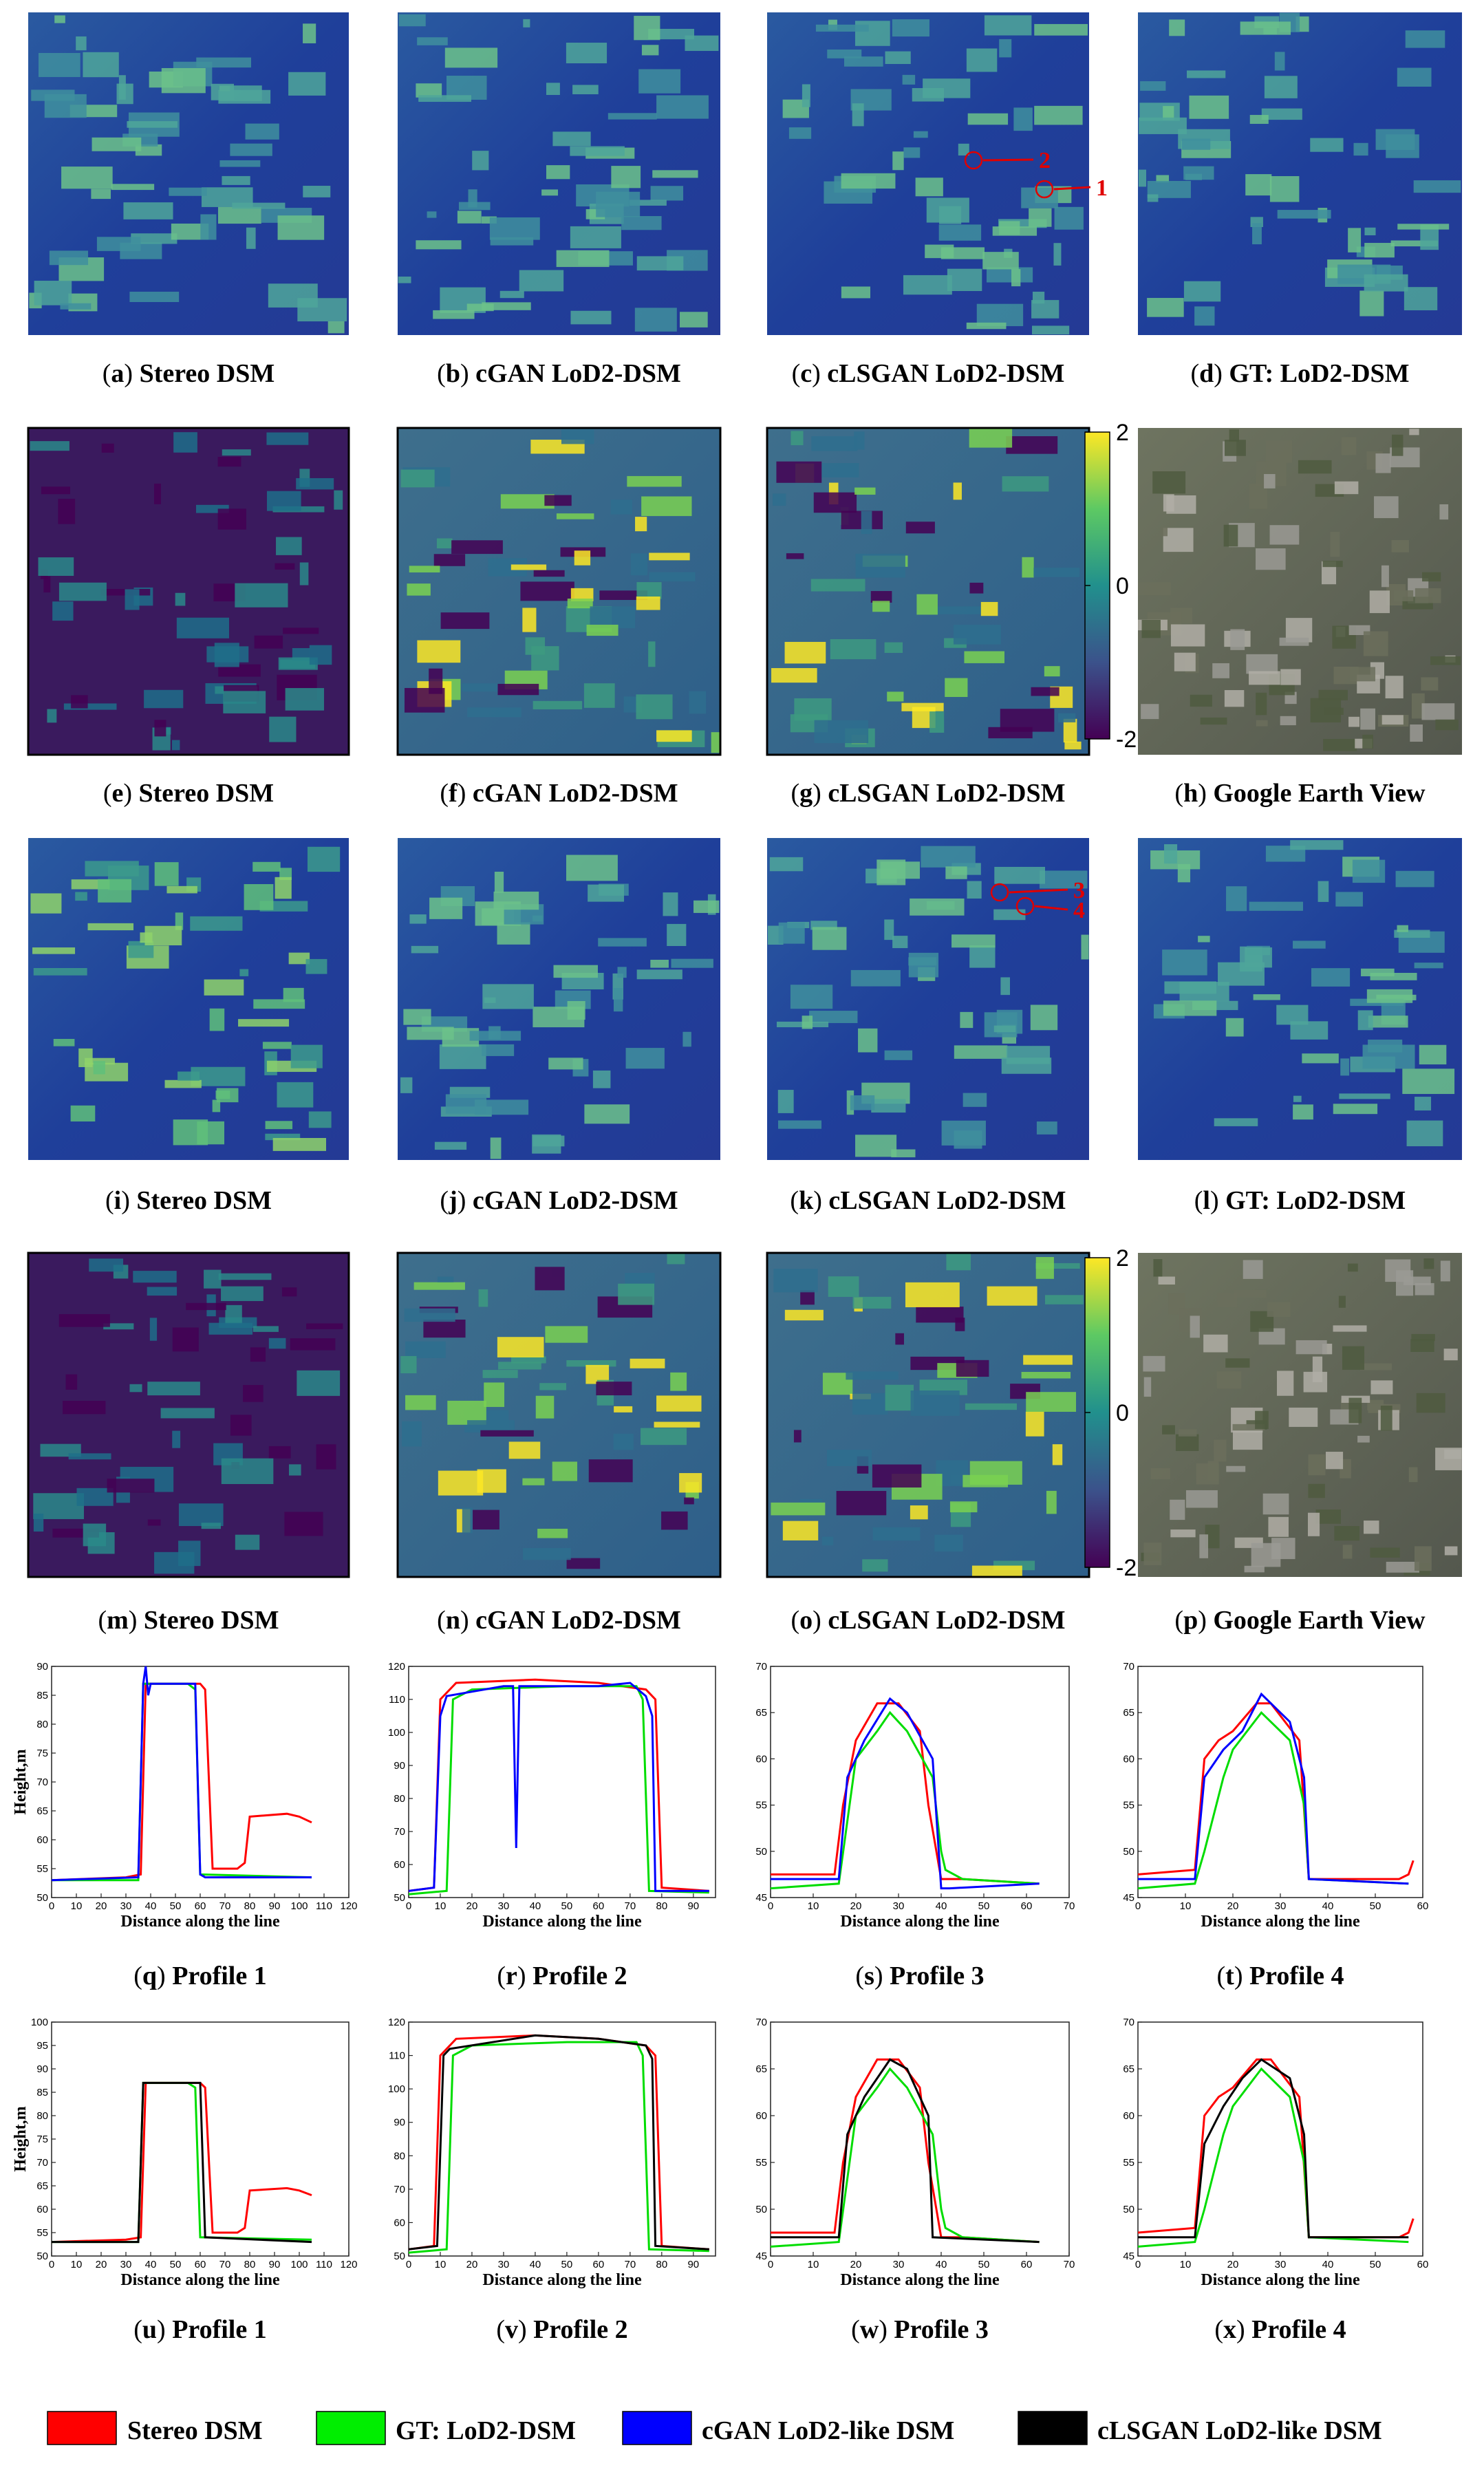  I want to click on panel-border, so click(188, 592).